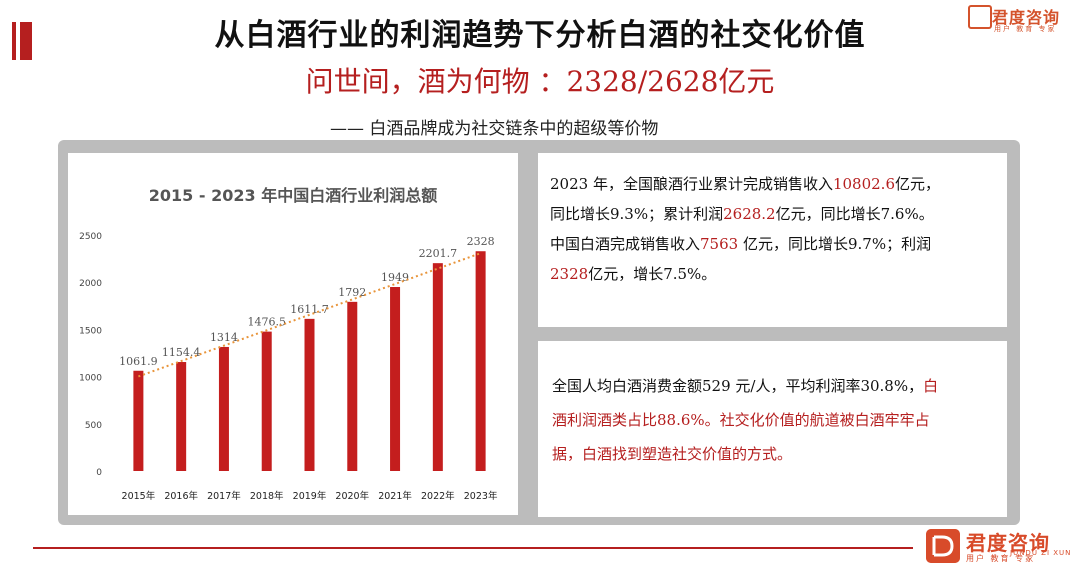 This screenshot has width=1080, height=578. What do you see at coordinates (481, 496) in the screenshot?
I see `x-tick-label: 2023年` at bounding box center [481, 496].